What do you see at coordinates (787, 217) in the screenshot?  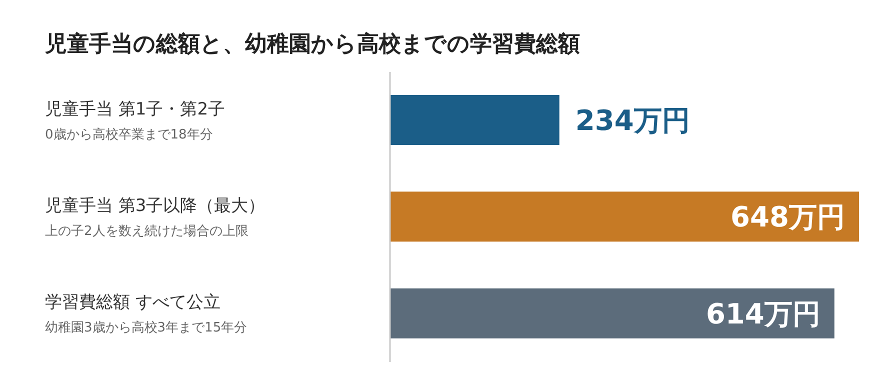 I see `data-label: 648万円` at bounding box center [787, 217].